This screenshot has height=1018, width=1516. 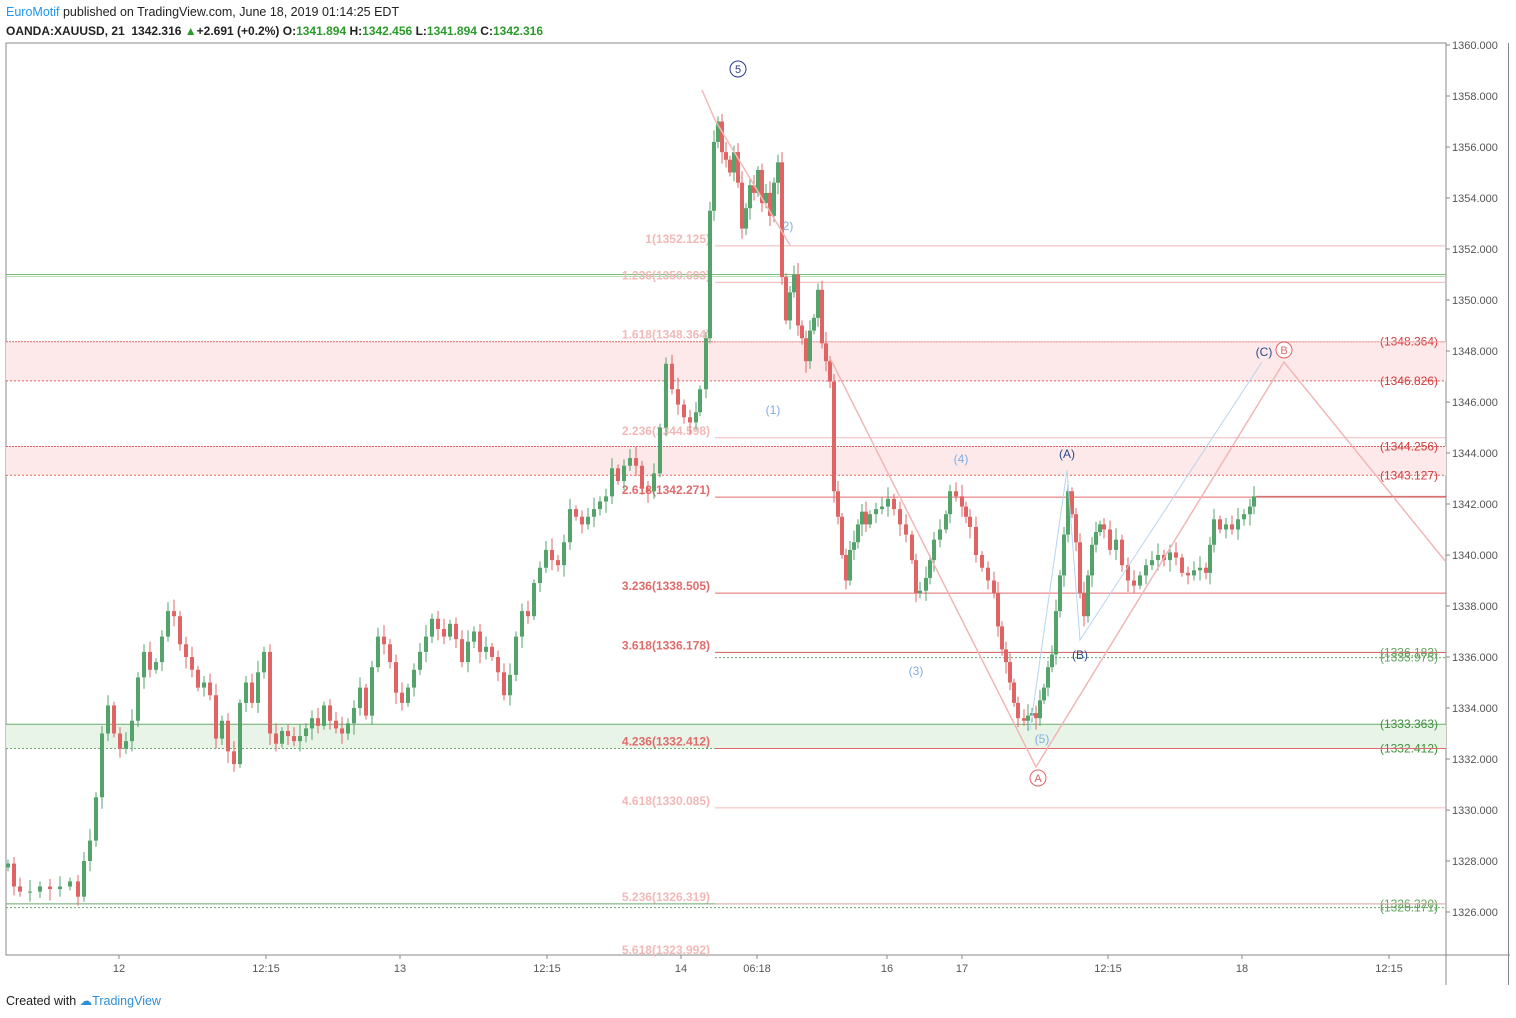 I want to click on low-value: 1341.894, so click(x=451, y=31).